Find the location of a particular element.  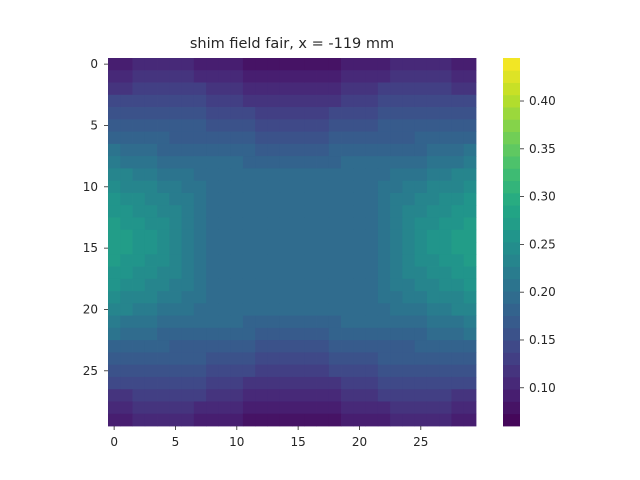

x-tick-label: 25 is located at coordinates (420, 442).